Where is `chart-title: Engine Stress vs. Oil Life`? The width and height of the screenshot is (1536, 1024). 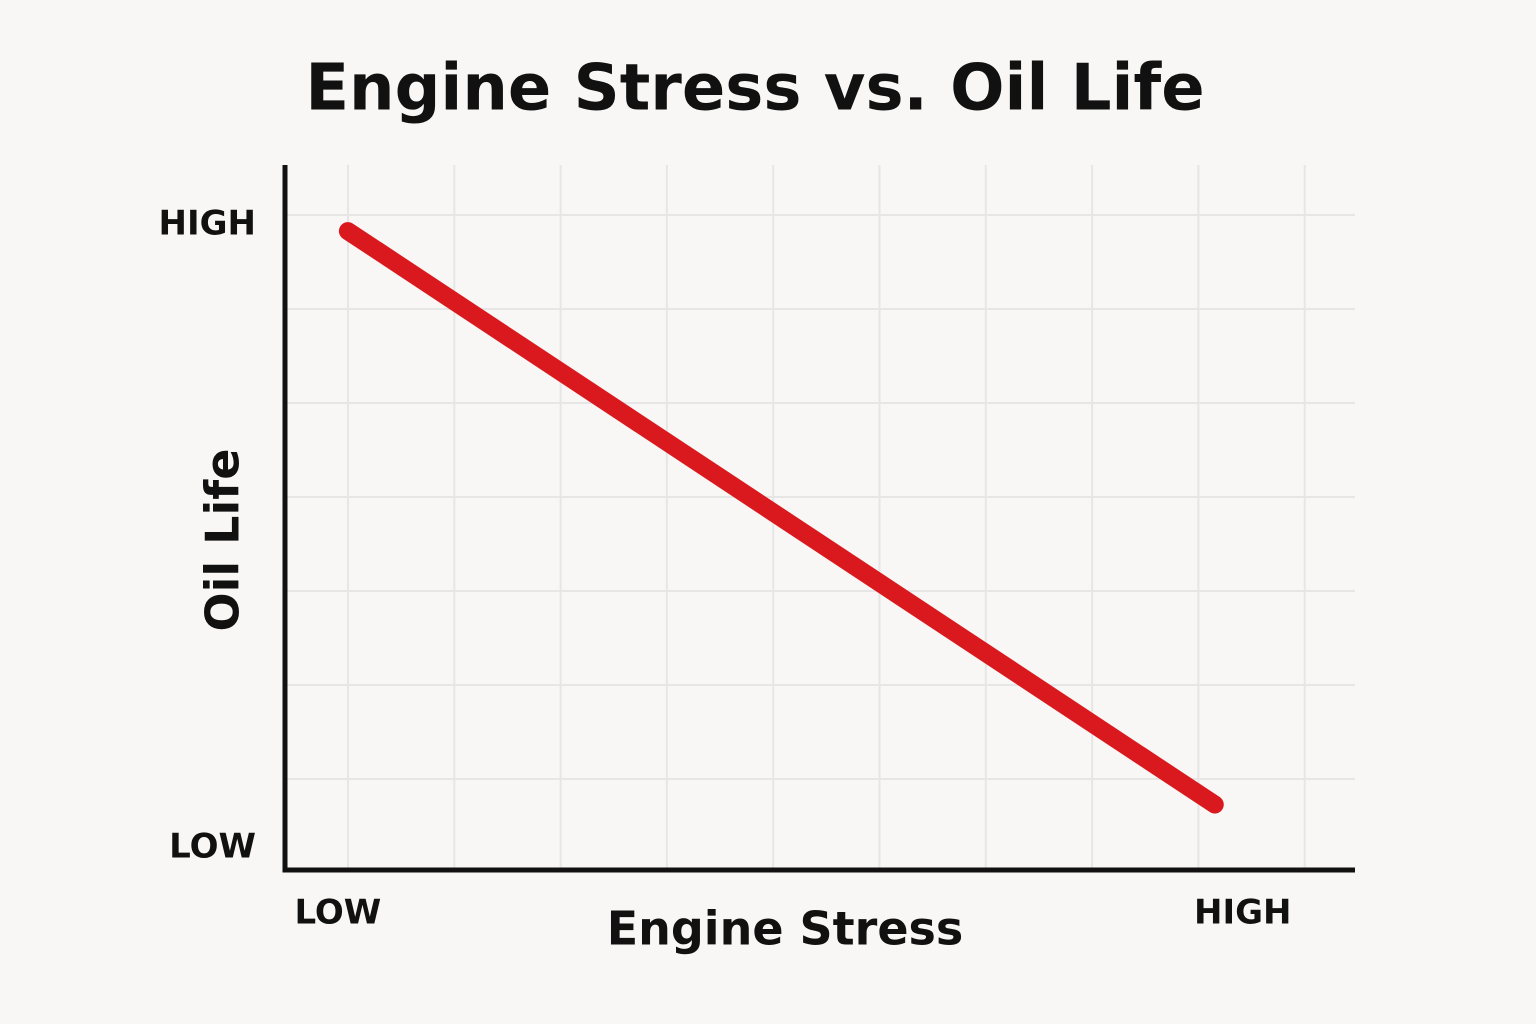
chart-title: Engine Stress vs. Oil Life is located at coordinates (754, 89).